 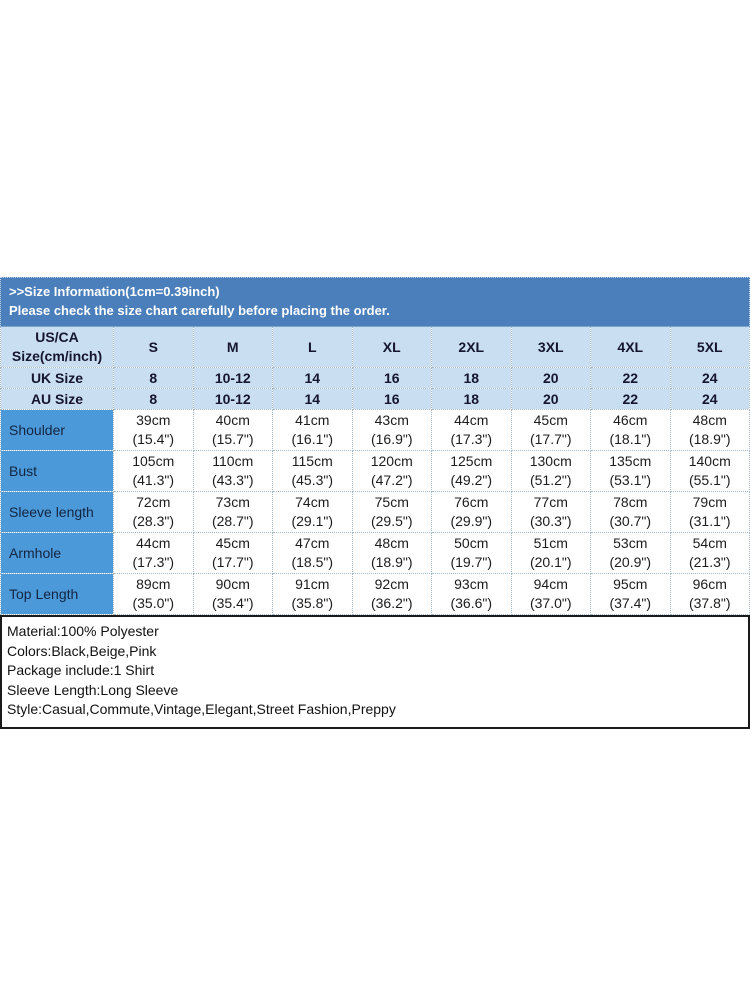 What do you see at coordinates (550, 502) in the screenshot?
I see `measurement-cm: 77cm` at bounding box center [550, 502].